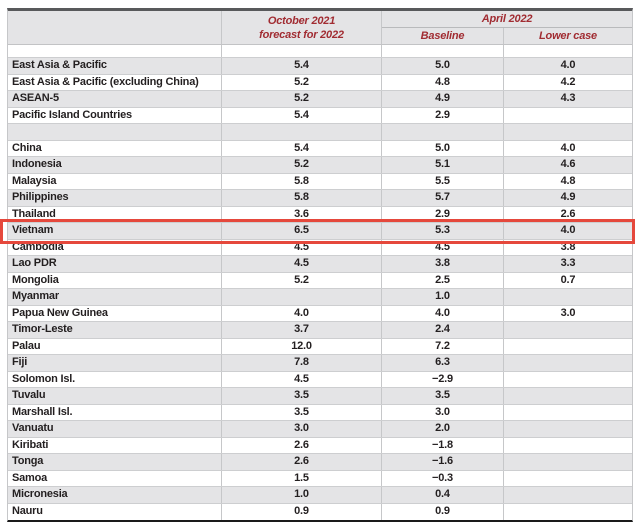 The image size is (640, 523). Describe the element at coordinates (302, 412) in the screenshot. I see `oct-2021-forecast-cell: 3.5` at that location.